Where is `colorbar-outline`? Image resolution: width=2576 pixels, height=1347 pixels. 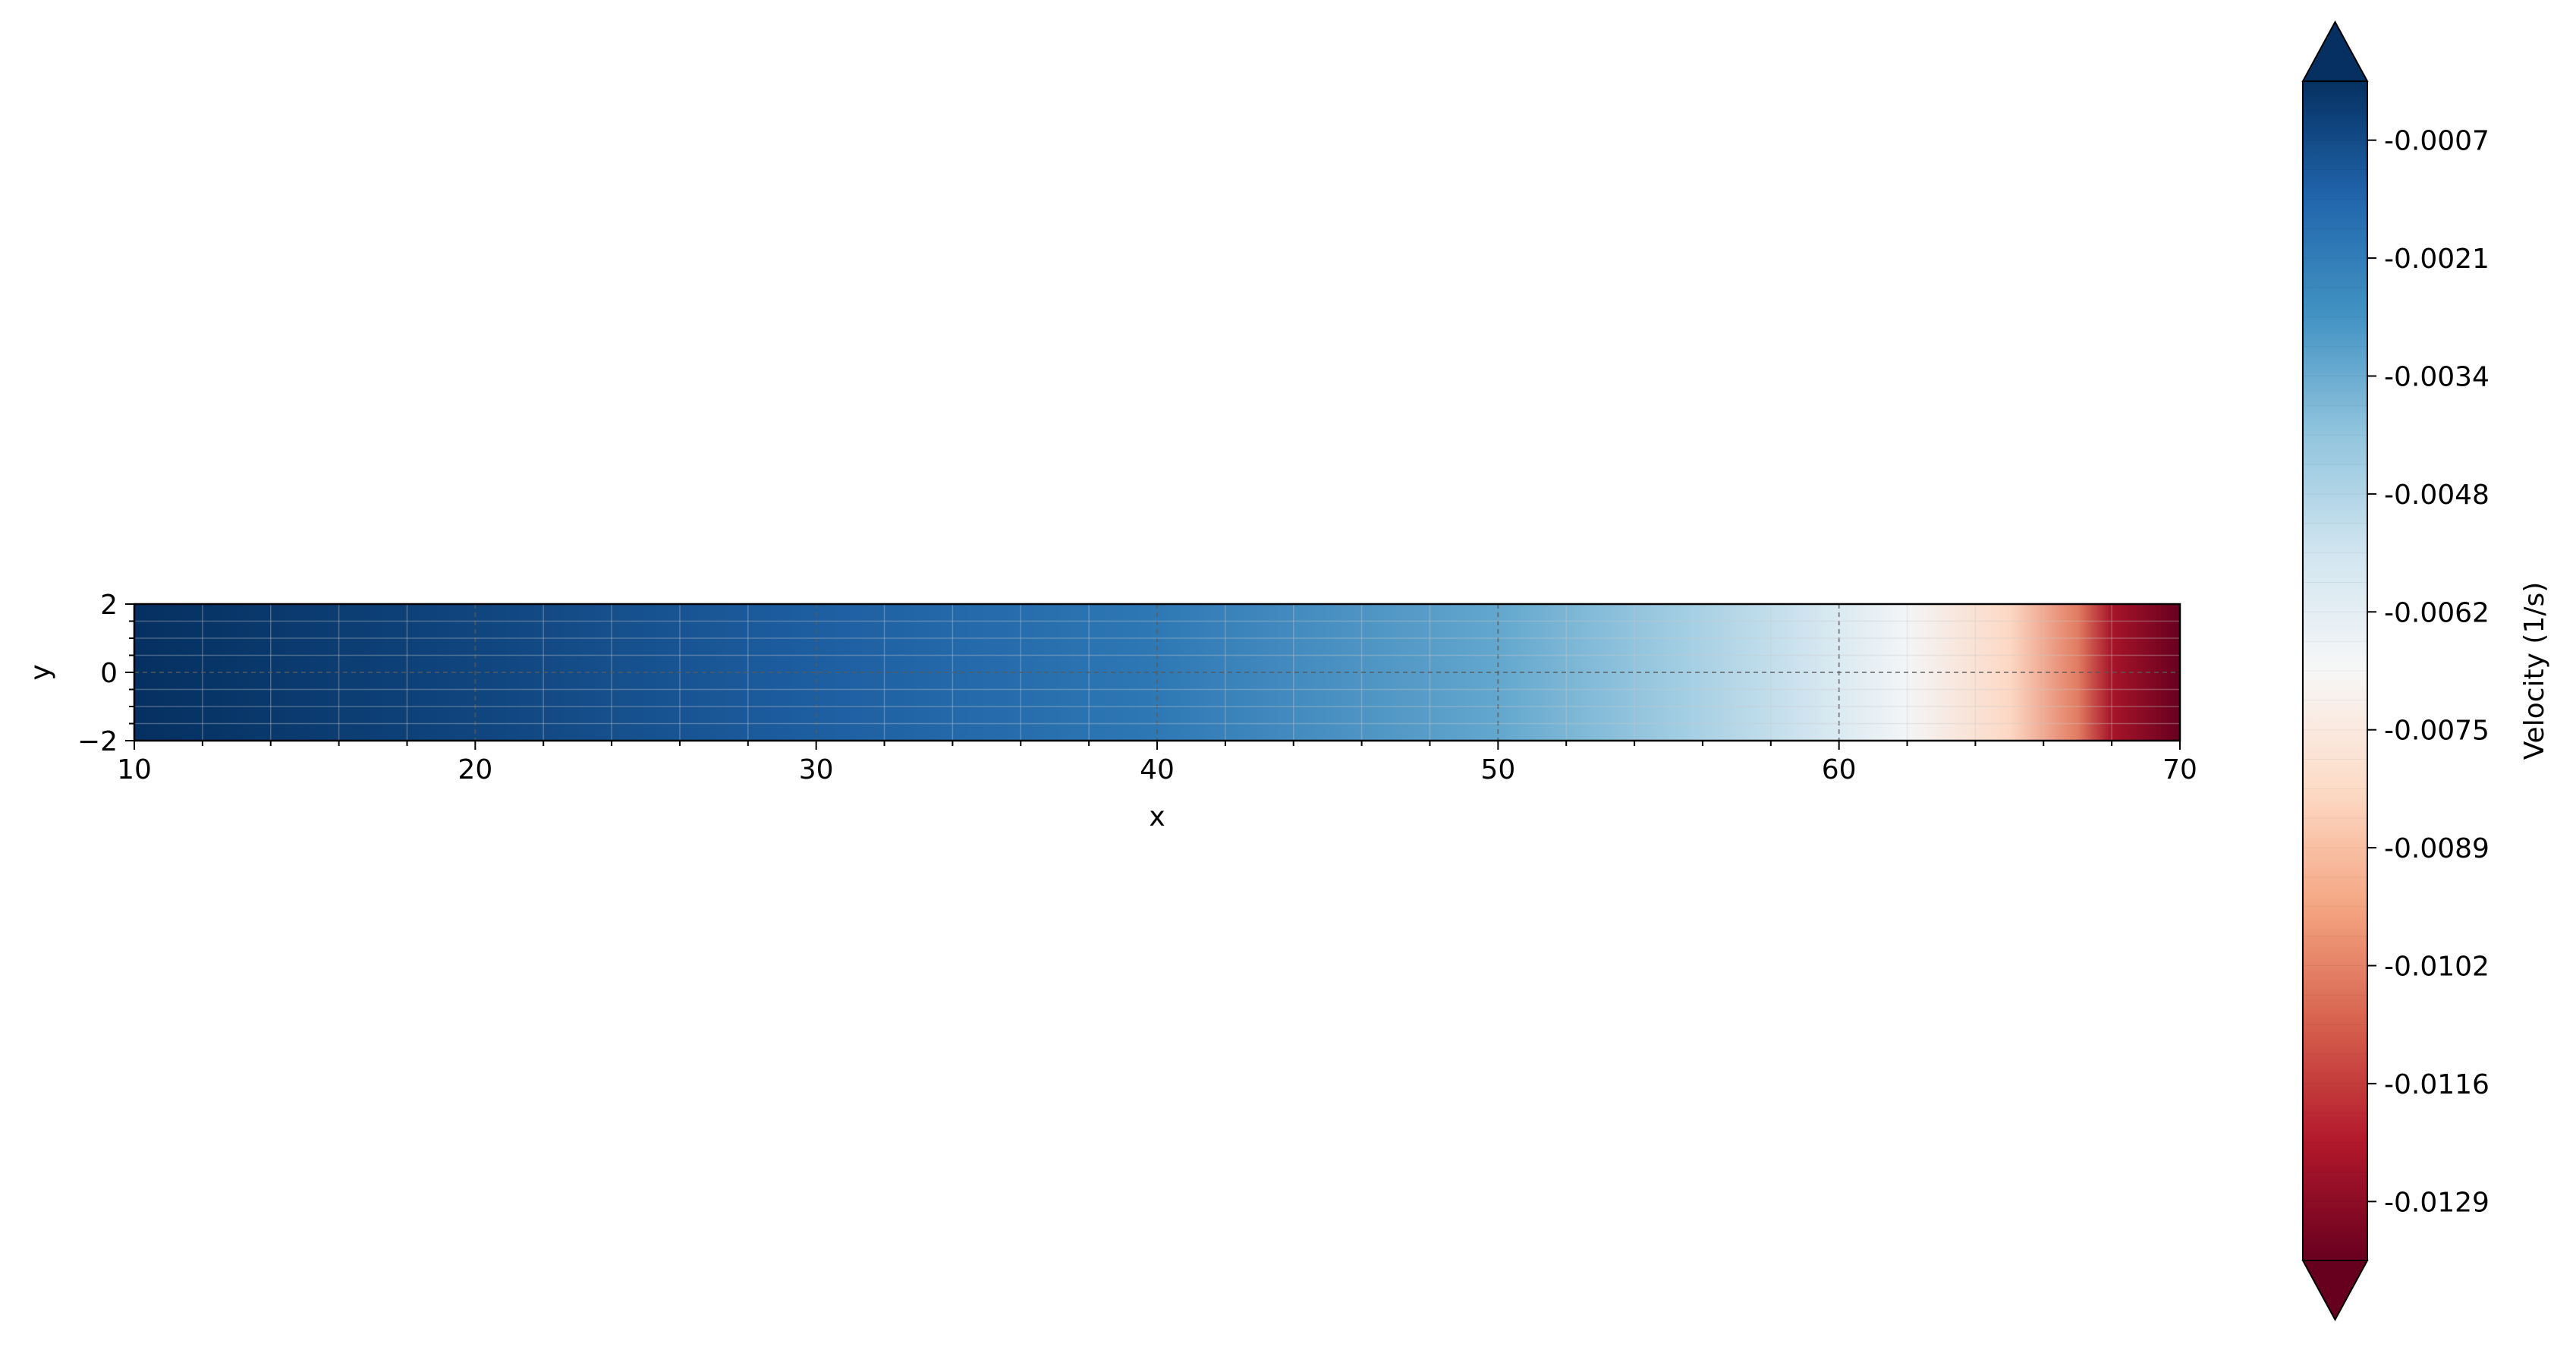 colorbar-outline is located at coordinates (2335, 671).